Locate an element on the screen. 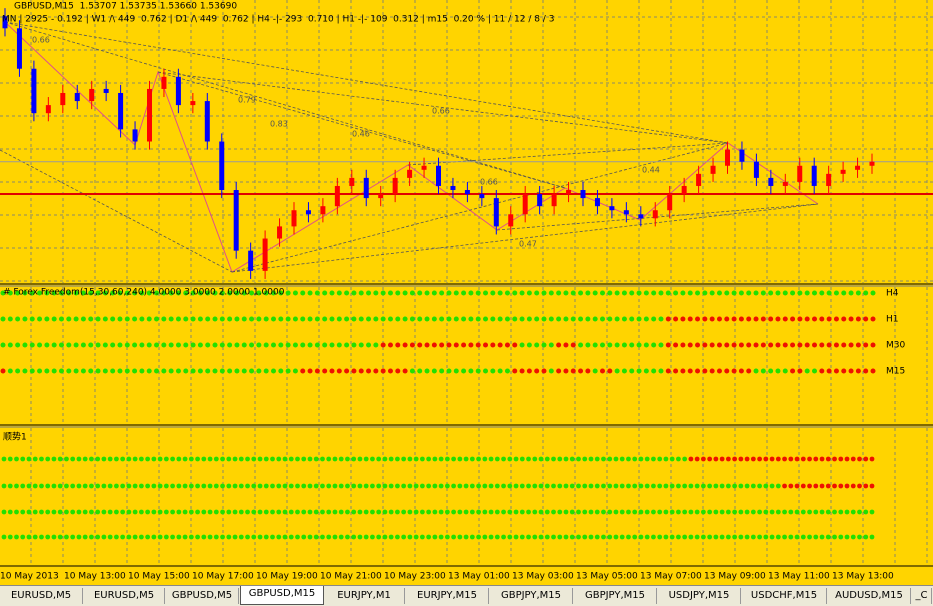  time-label: 13 May 13:00 is located at coordinates (863, 577).